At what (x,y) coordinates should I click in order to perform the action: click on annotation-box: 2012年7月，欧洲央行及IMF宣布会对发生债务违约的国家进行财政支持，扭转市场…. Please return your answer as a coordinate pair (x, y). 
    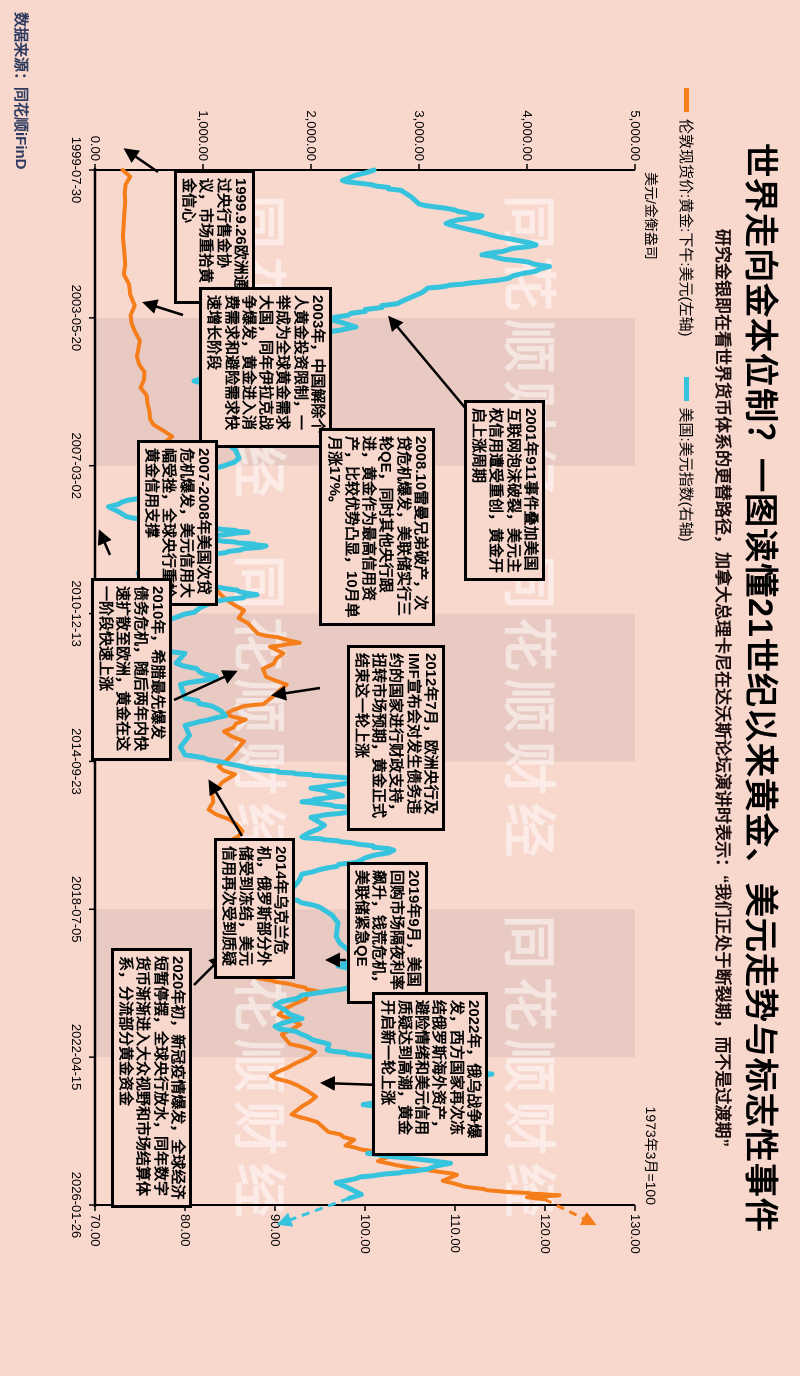
    Looking at the image, I should click on (395, 738).